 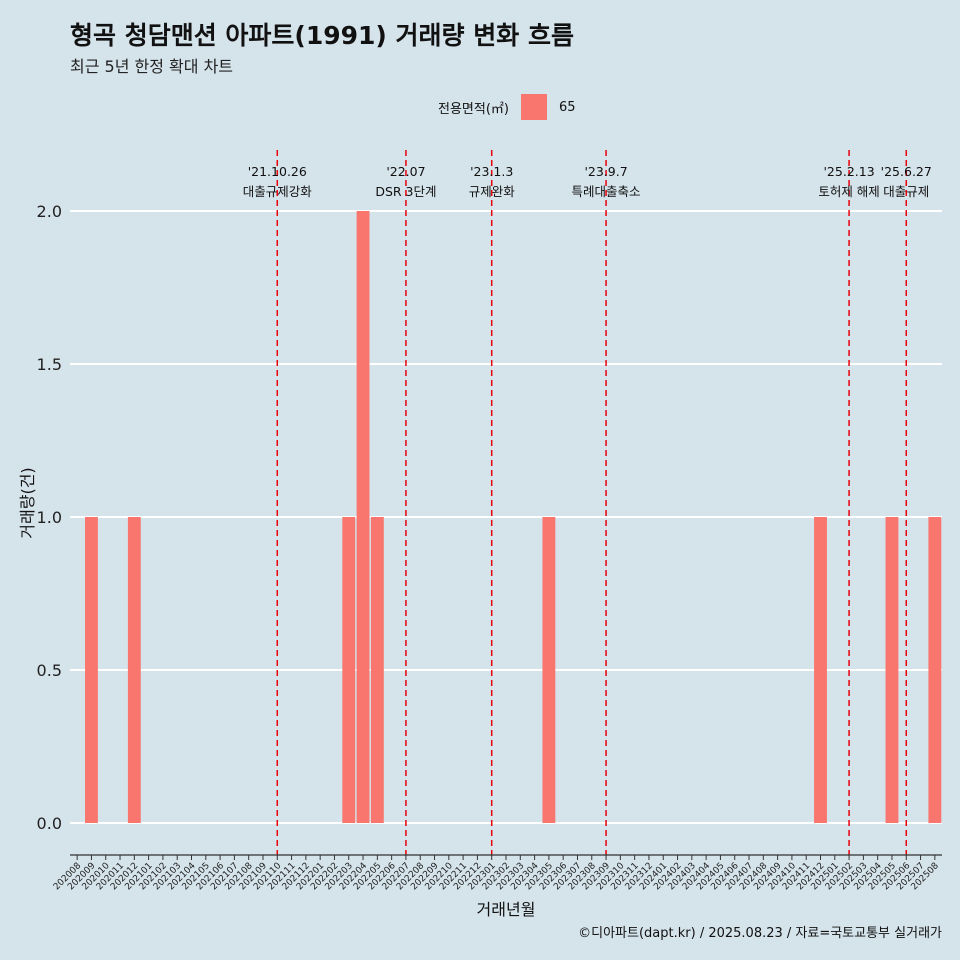 I want to click on event-date-label: '25.6.27, so click(x=906, y=171).